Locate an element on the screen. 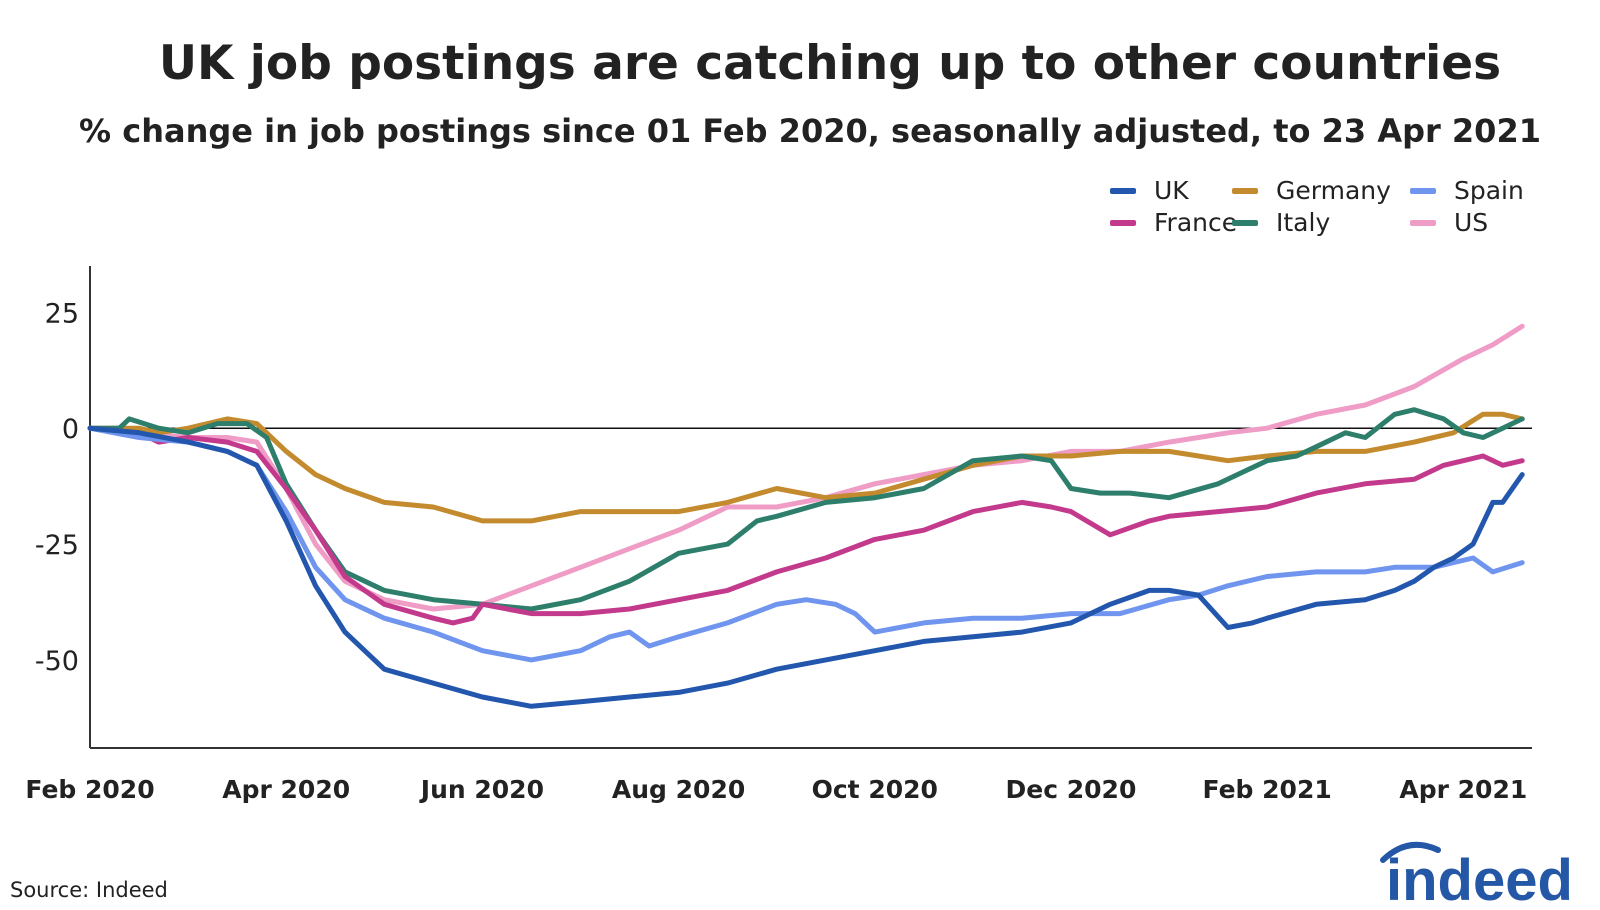 This screenshot has height=910, width=1600. y-tick-label: 25 is located at coordinates (62, 313).